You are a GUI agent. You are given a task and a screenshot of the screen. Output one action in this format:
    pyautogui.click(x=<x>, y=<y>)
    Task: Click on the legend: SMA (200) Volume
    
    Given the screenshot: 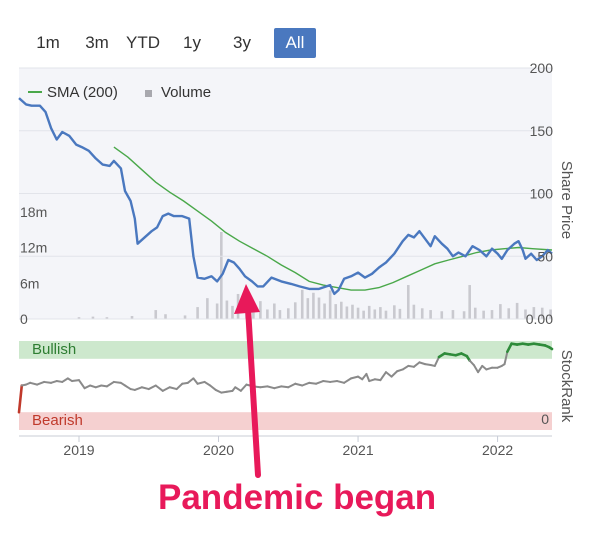 What is the action you would take?
    pyautogui.click(x=119, y=92)
    